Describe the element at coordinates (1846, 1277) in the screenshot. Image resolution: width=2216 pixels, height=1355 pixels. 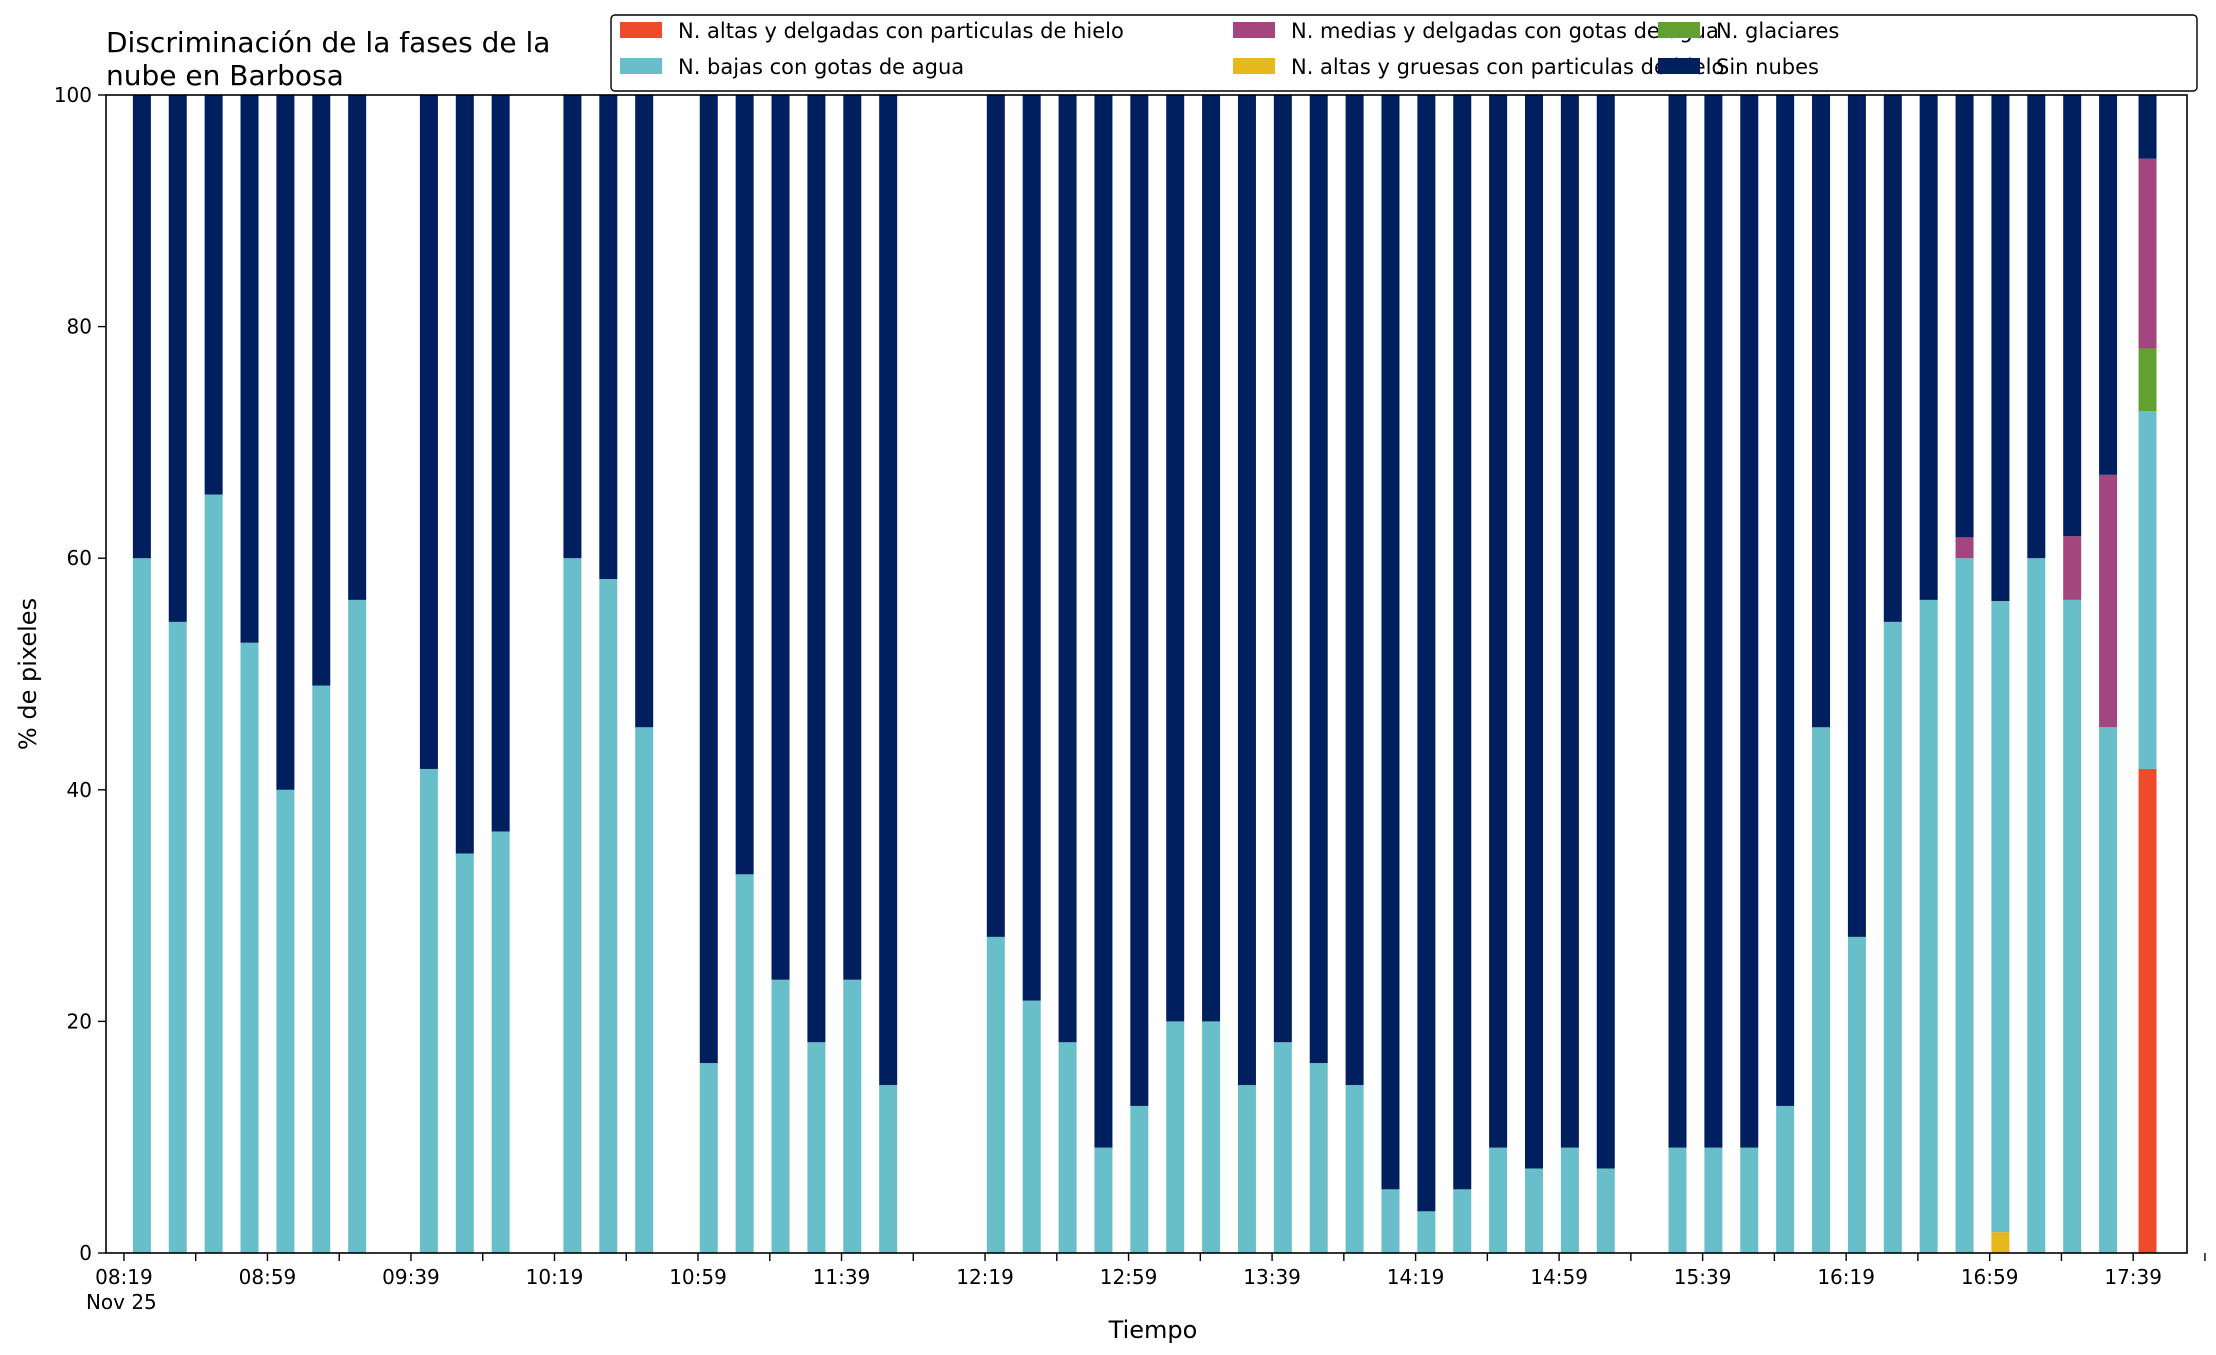
I see `x-tick-label-12: 16:19` at that location.